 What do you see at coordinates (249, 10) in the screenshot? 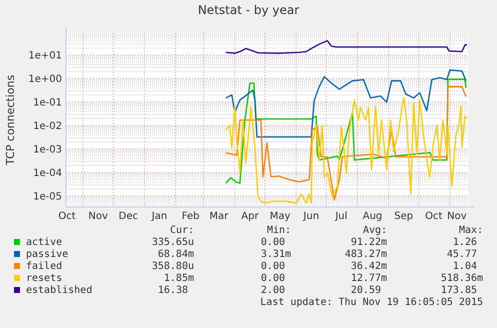
I see `chart-title: Netstat - by year` at bounding box center [249, 10].